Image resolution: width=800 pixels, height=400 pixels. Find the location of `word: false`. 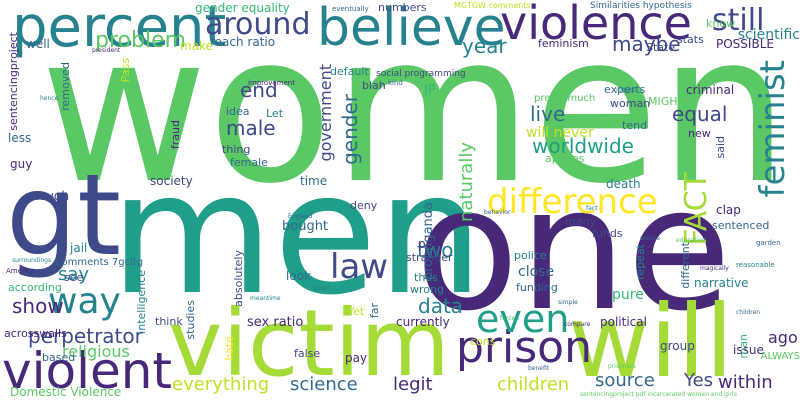

word: false is located at coordinates (307, 353).